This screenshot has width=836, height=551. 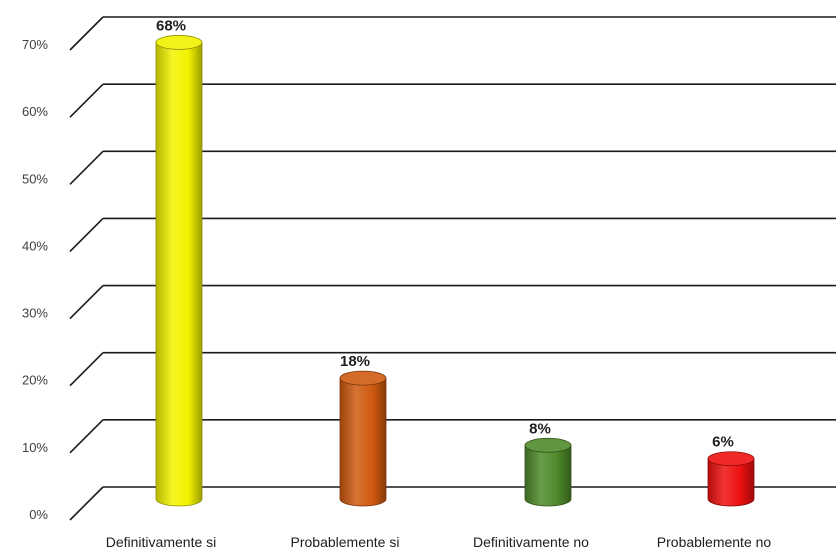 What do you see at coordinates (714, 542) in the screenshot?
I see `category-label: Probablemente no` at bounding box center [714, 542].